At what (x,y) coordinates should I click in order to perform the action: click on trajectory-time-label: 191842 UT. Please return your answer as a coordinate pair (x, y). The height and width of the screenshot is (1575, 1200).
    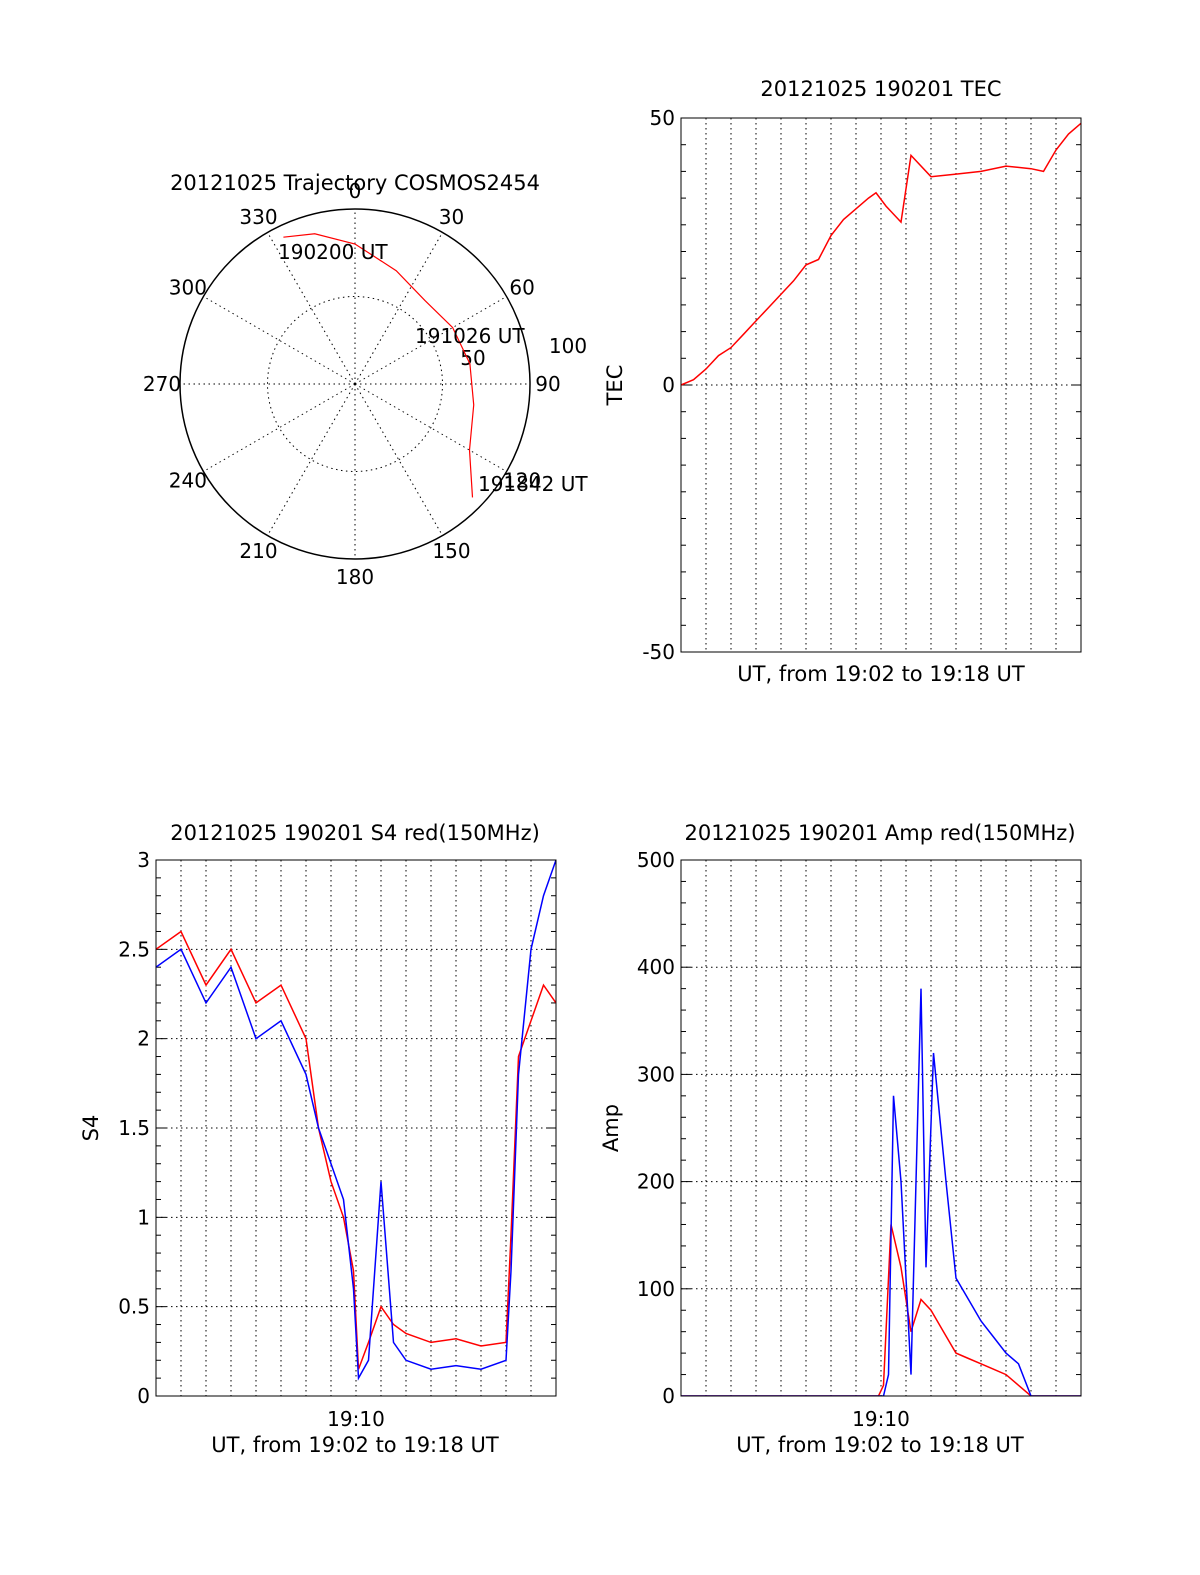
    Looking at the image, I should click on (533, 484).